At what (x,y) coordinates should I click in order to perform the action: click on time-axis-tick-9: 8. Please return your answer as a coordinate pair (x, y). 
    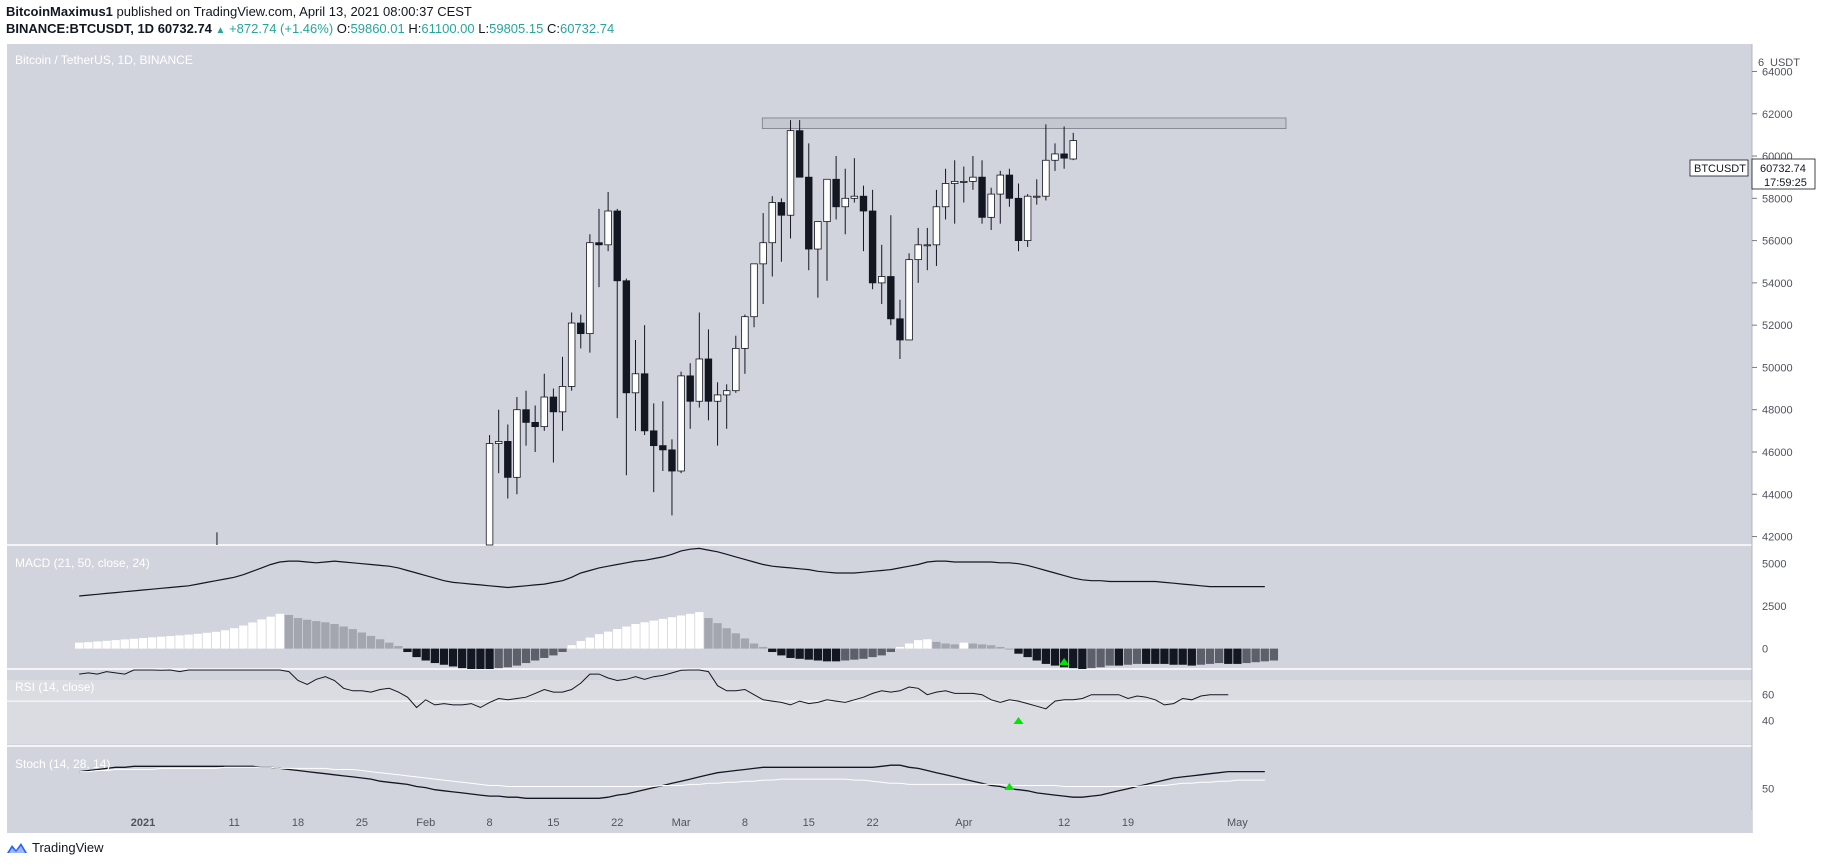
    Looking at the image, I should click on (745, 823).